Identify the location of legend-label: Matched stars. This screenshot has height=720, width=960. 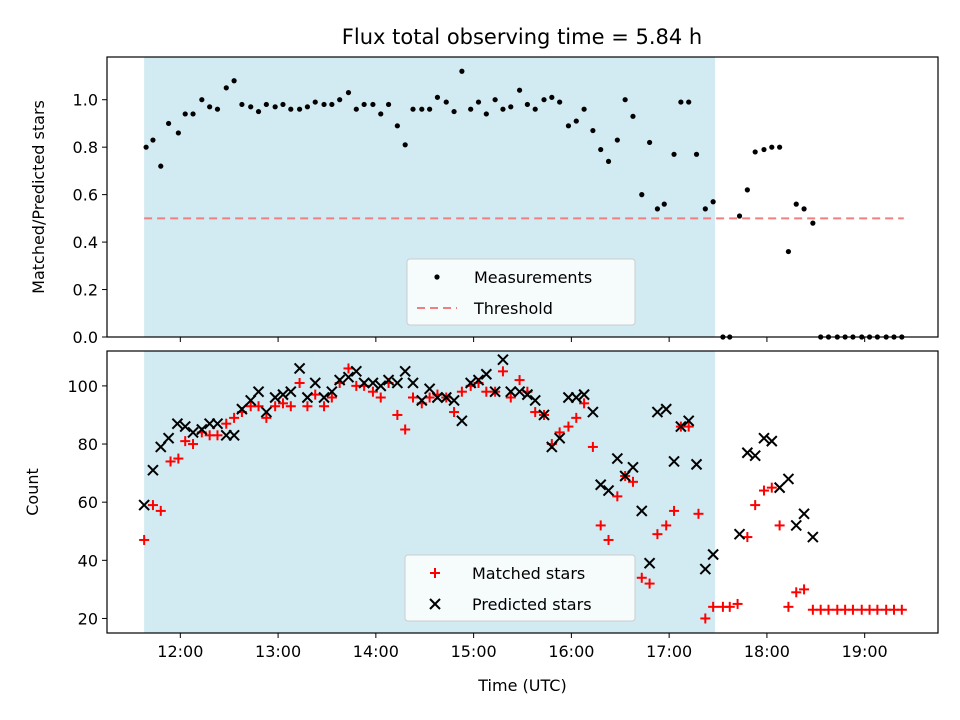
(528, 573).